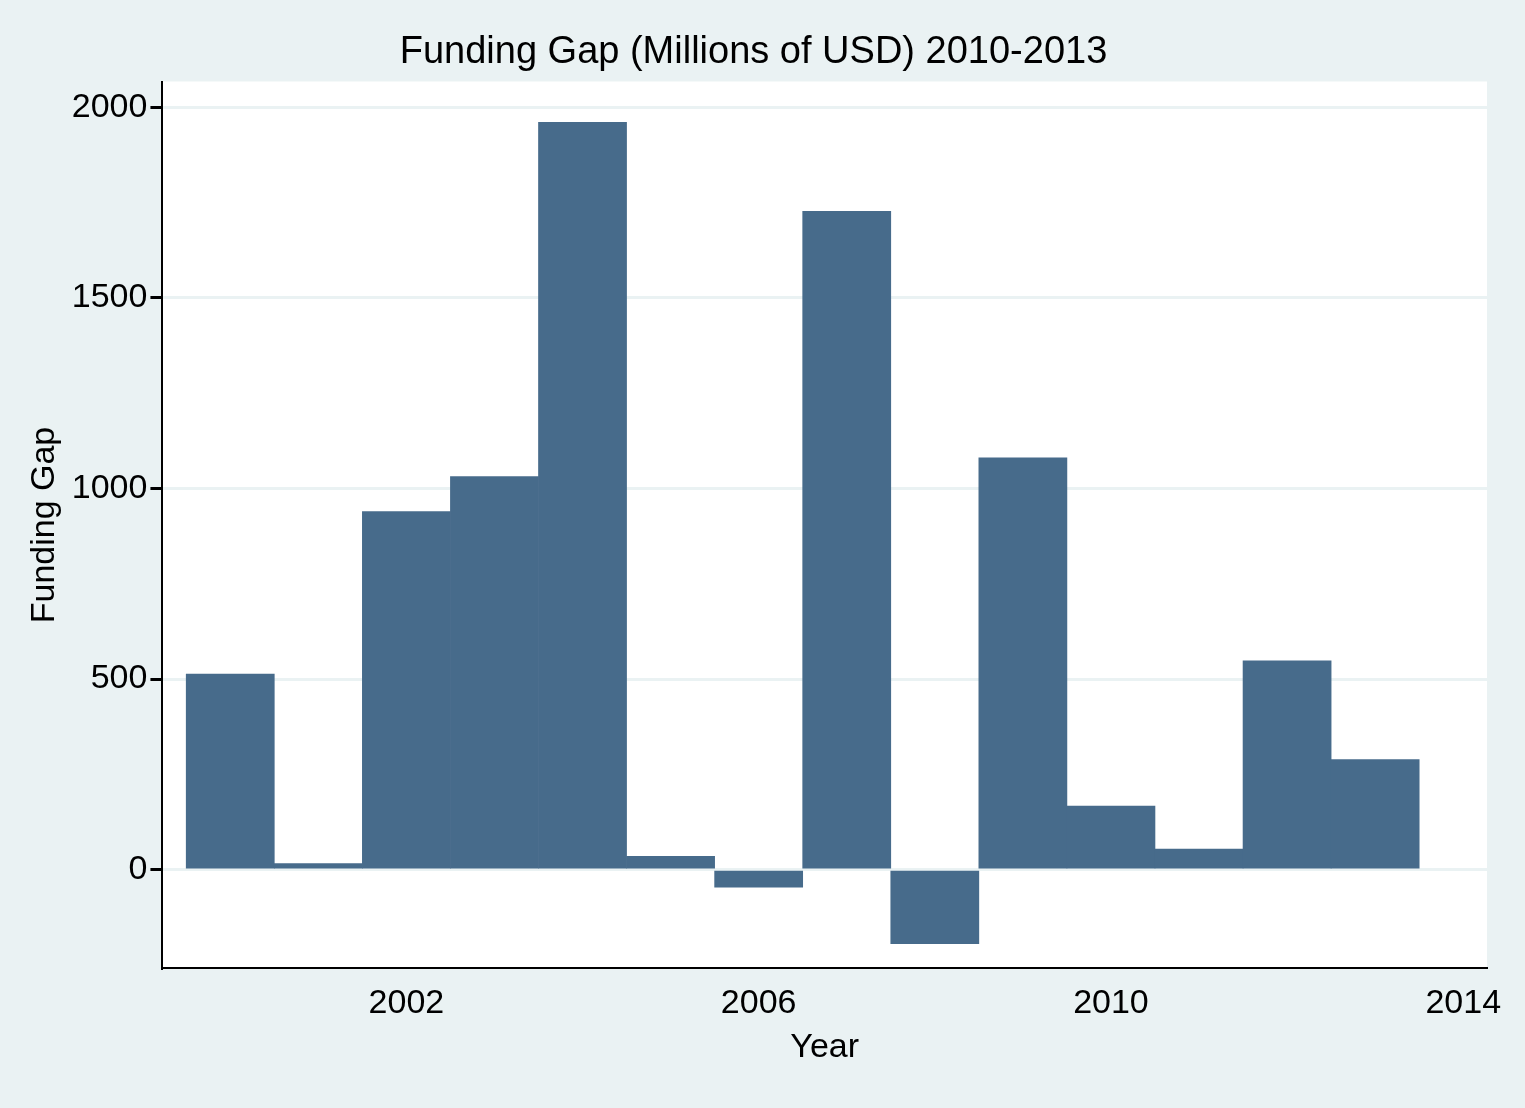 This screenshot has width=1525, height=1108. What do you see at coordinates (119, 676) in the screenshot?
I see `y-tick-label: 500` at bounding box center [119, 676].